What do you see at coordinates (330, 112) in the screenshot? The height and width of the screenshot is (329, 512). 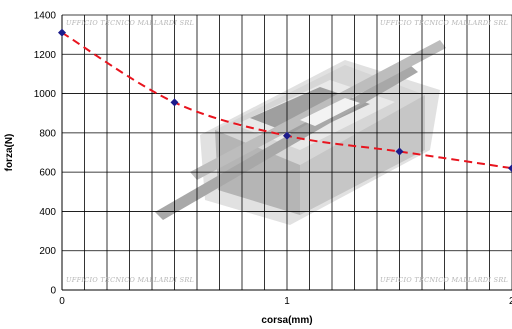 I see `solenoid-highlight` at bounding box center [330, 112].